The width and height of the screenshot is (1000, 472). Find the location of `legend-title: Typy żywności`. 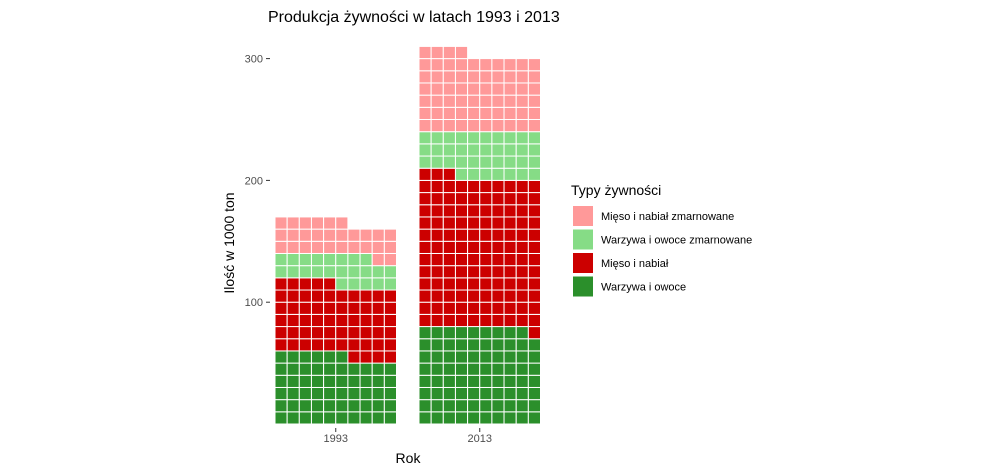

legend-title: Typy żywności is located at coordinates (616, 190).